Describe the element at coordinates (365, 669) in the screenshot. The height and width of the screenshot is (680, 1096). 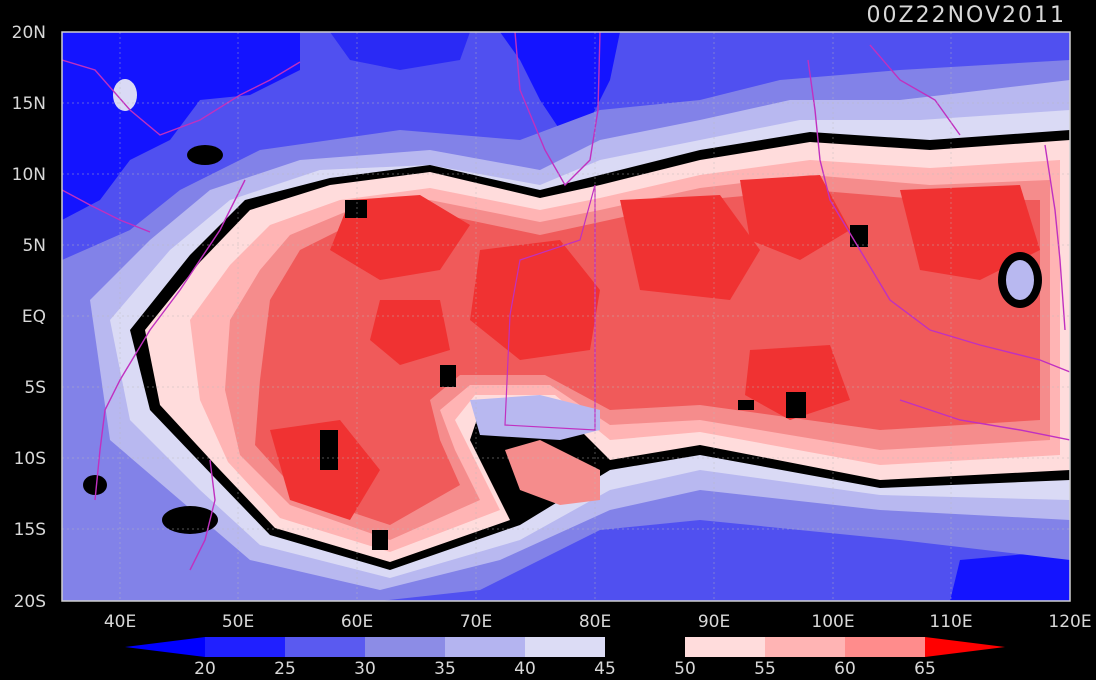
I see `colorbar-level-label: 30` at that location.